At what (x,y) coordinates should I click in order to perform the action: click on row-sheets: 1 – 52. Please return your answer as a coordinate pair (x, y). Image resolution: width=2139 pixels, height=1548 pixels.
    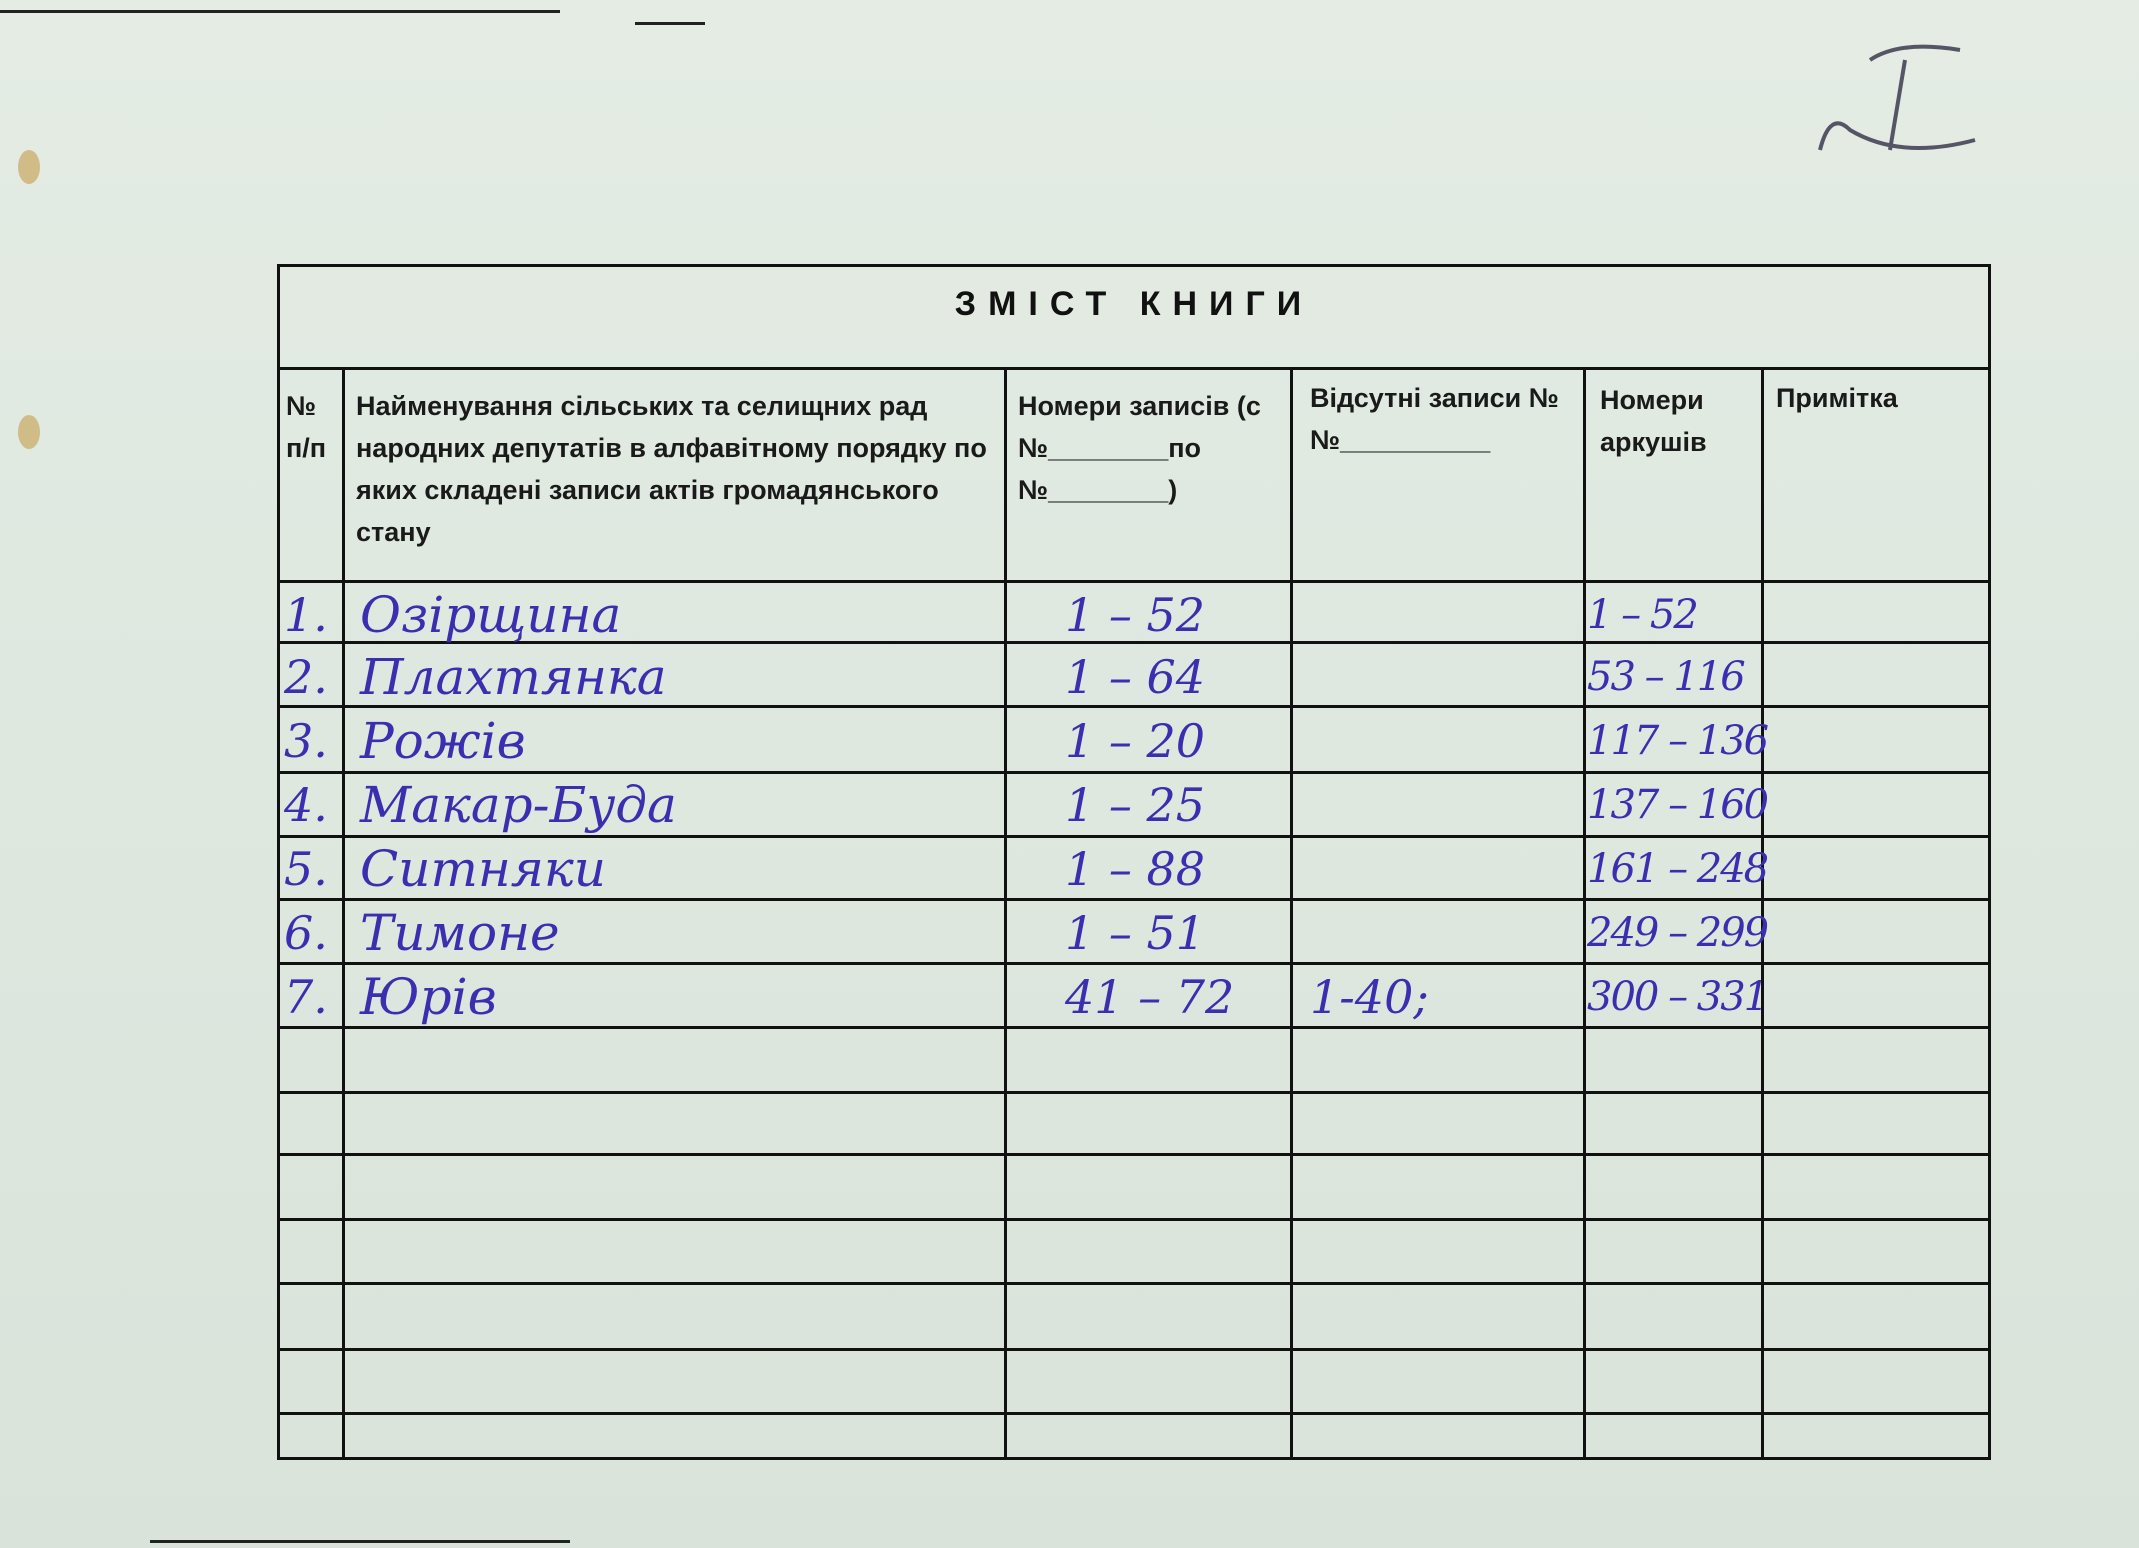
    Looking at the image, I should click on (1643, 615).